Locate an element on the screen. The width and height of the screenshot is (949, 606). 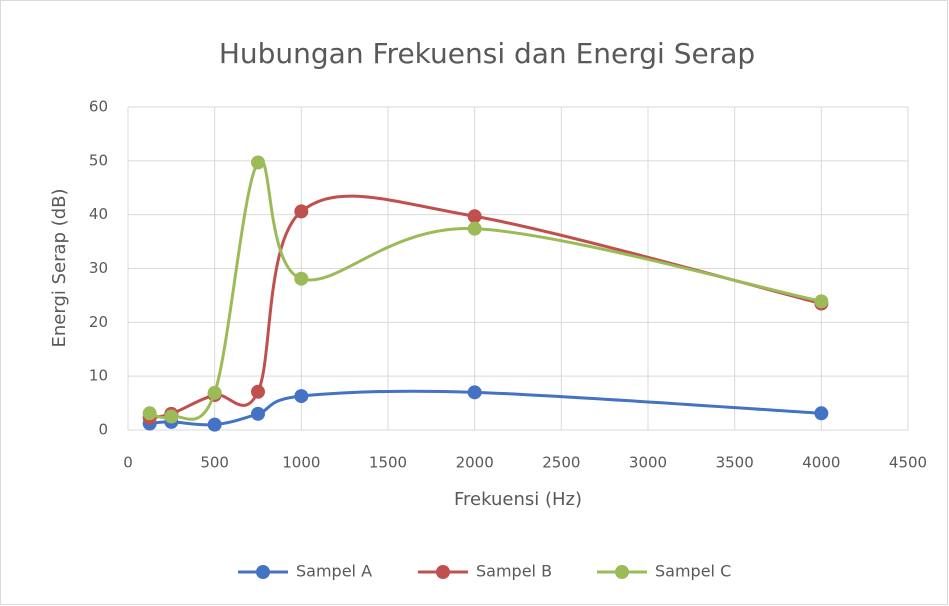
x-tick-label: 4000 is located at coordinates (821, 463).